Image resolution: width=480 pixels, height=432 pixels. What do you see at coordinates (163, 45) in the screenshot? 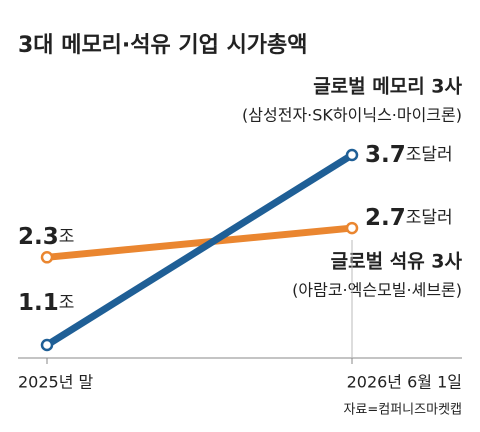
I see `chart-title: 3대 메모리·석유 기업 시가총액` at bounding box center [163, 45].